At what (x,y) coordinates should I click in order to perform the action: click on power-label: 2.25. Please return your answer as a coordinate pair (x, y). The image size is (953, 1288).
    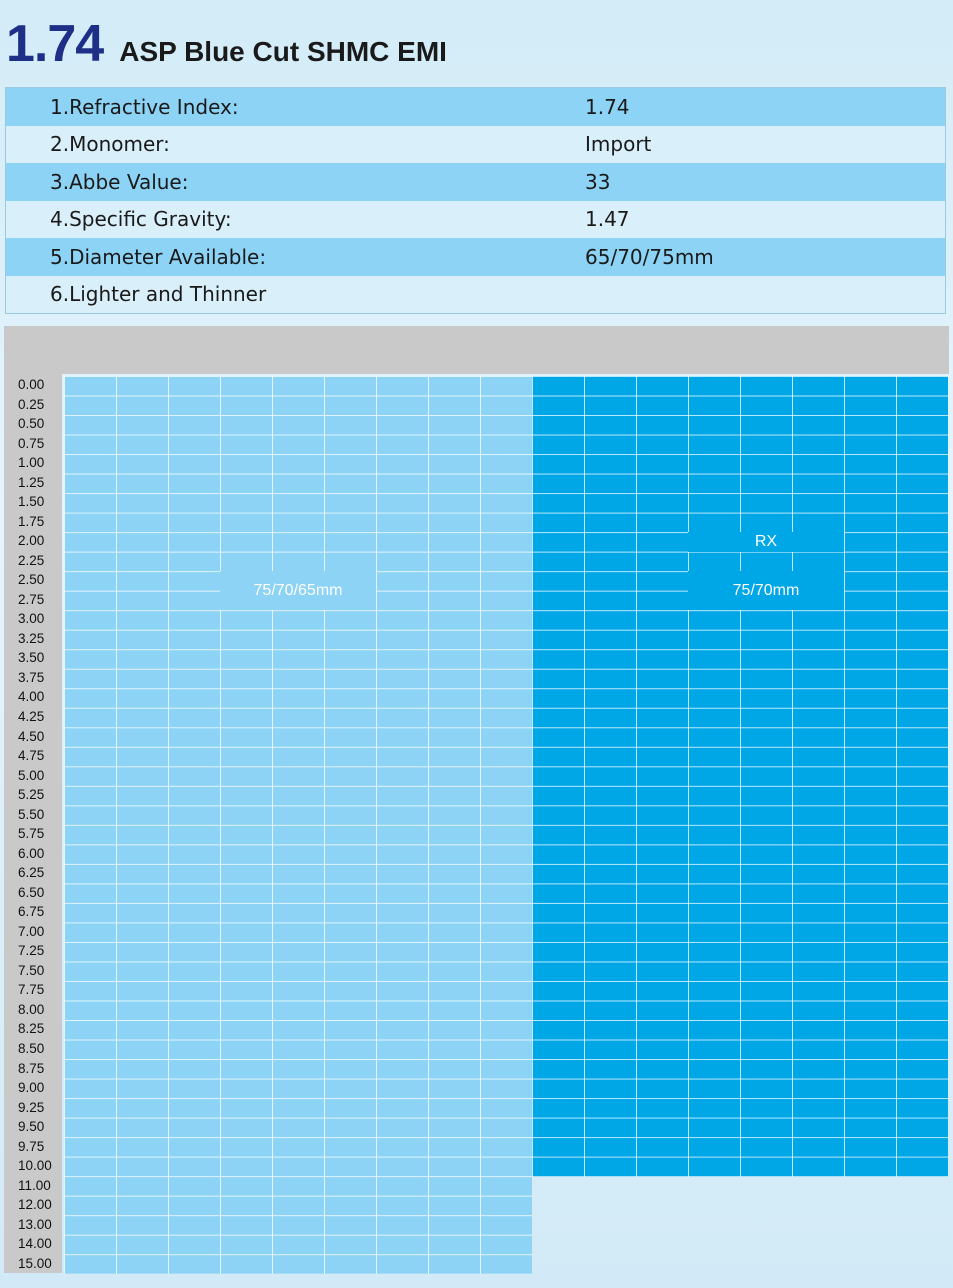
    Looking at the image, I should click on (31, 560).